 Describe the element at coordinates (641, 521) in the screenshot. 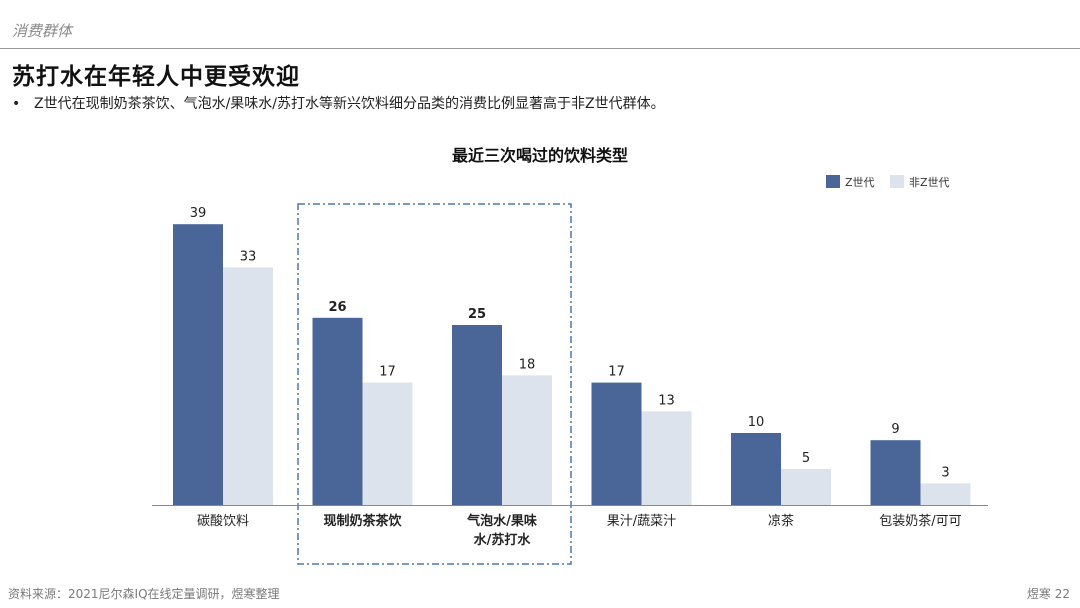

I see `category-label-3: 果汁/蔬菜汁` at that location.